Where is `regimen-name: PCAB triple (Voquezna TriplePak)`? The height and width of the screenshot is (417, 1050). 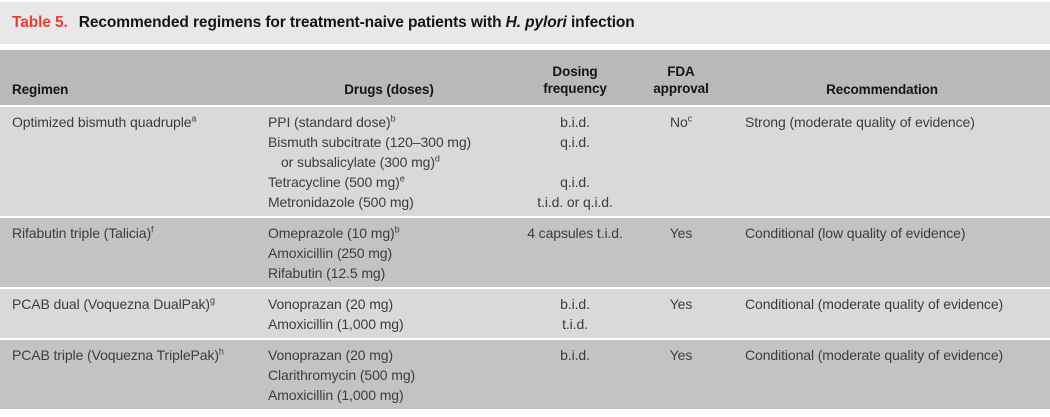 regimen-name: PCAB triple (Voquezna TriplePak) is located at coordinates (115, 355).